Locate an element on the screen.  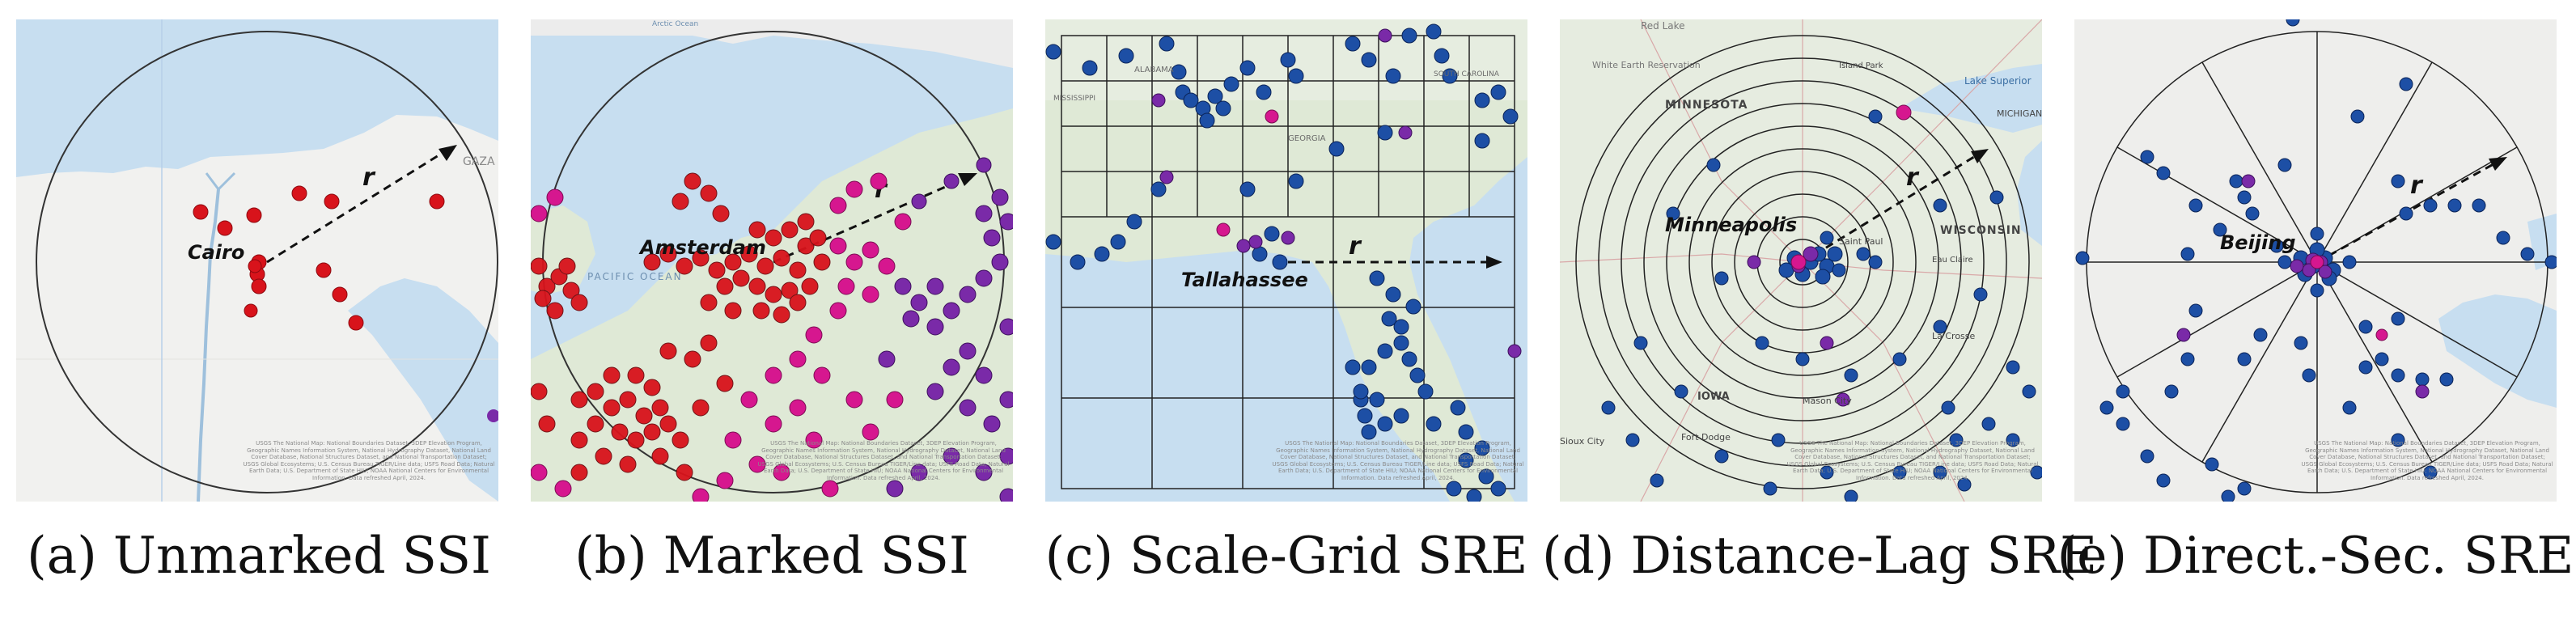
map-label-ocean: PACIFIC OCEAN is located at coordinates (635, 276).